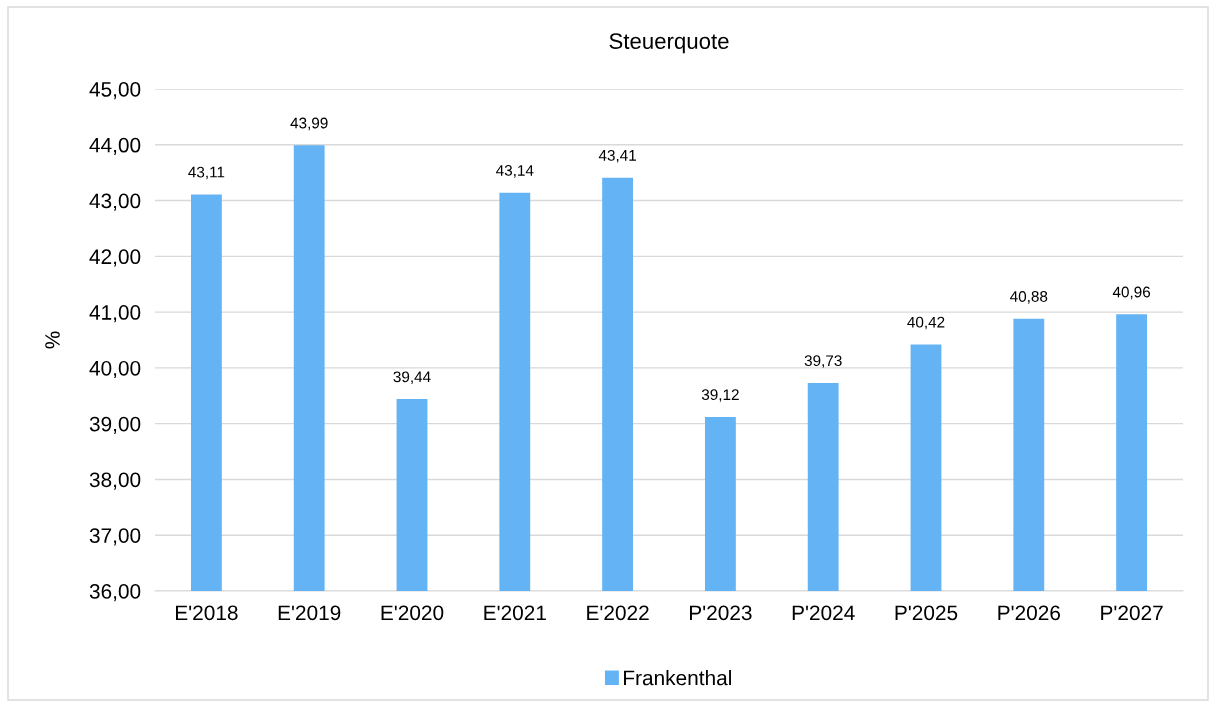 The image size is (1210, 702). I want to click on x-tick-label: P'2024, so click(823, 613).